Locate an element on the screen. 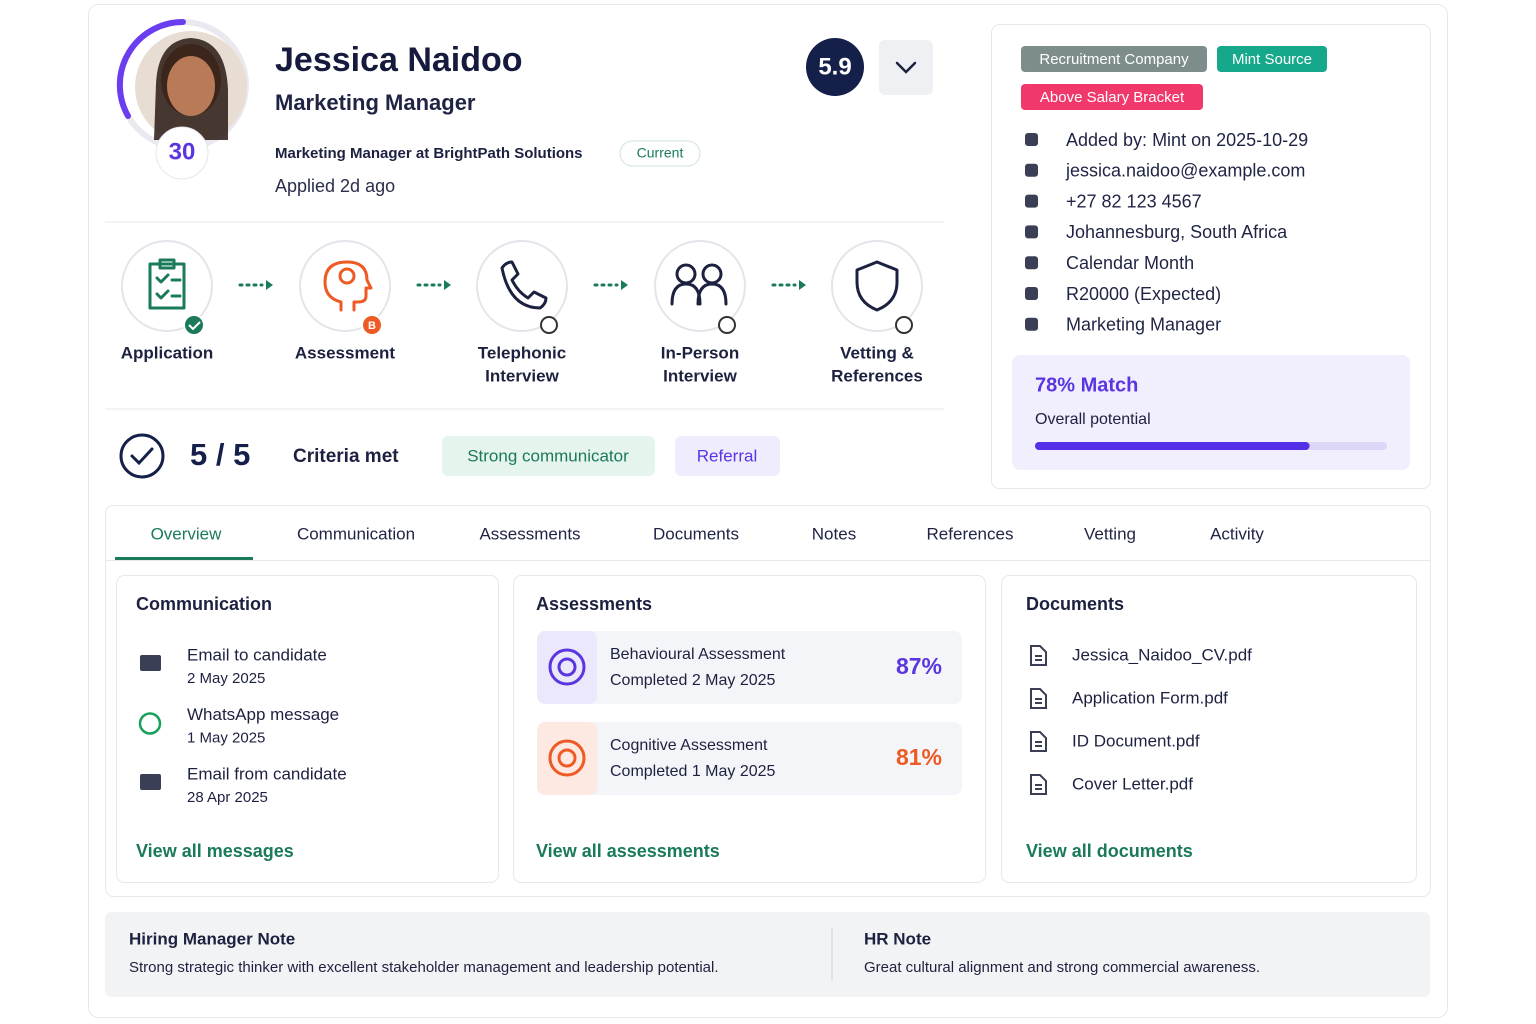 This screenshot has width=1536, height=1024. stage-label: Assessment is located at coordinates (345, 352).